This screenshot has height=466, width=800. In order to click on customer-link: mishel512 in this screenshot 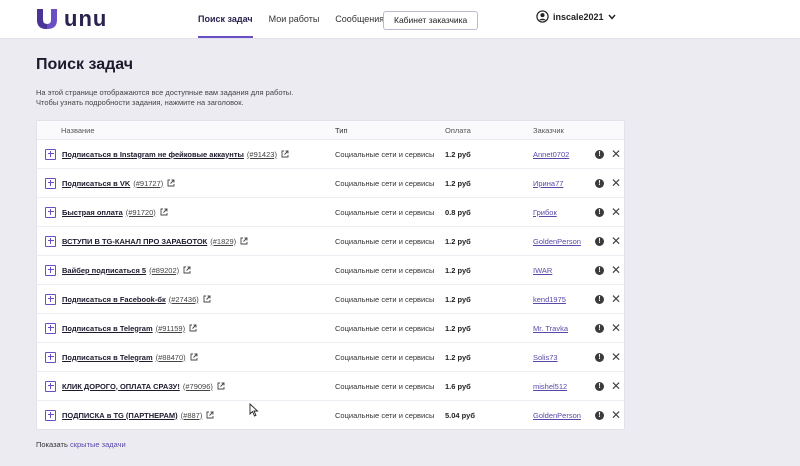, I will do `click(550, 386)`.